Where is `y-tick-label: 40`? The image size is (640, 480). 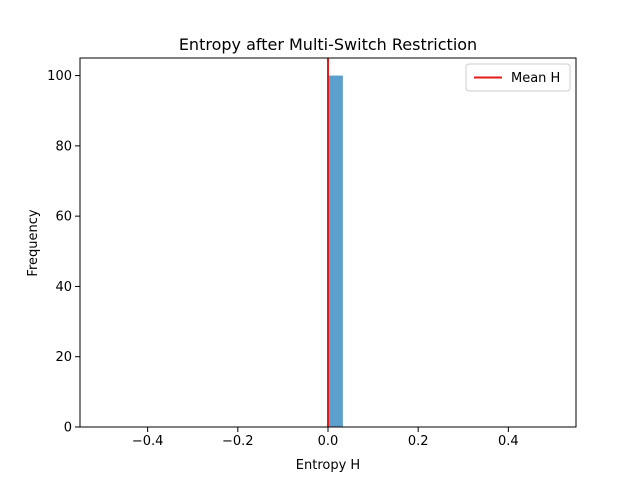 y-tick-label: 40 is located at coordinates (63, 287).